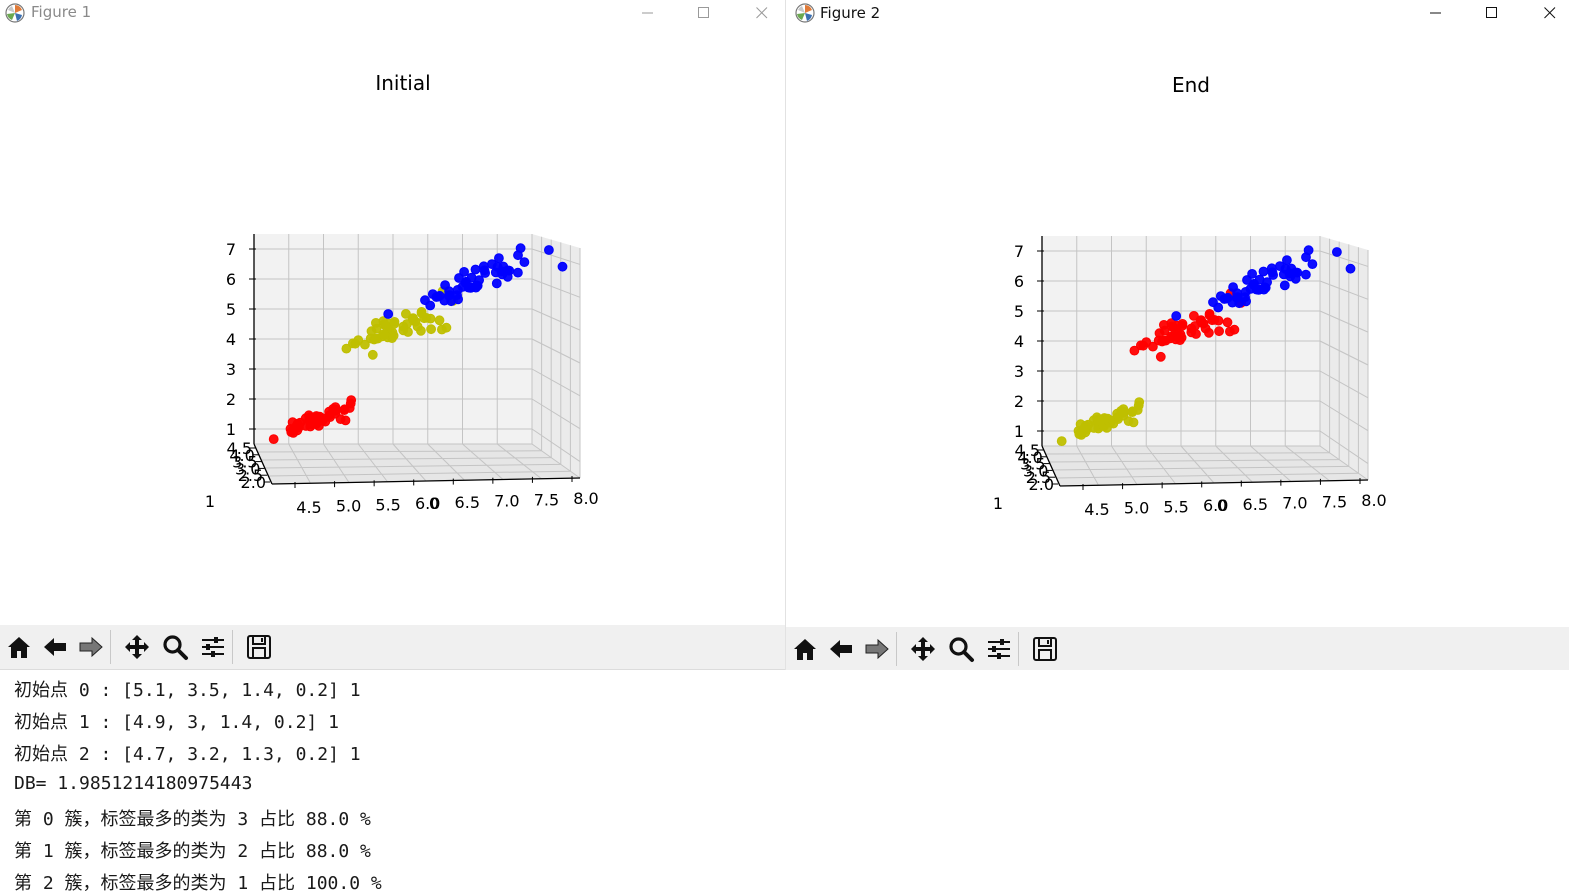 This screenshot has width=1569, height=896. I want to click on x-tick-label: 7.5, so click(1334, 501).